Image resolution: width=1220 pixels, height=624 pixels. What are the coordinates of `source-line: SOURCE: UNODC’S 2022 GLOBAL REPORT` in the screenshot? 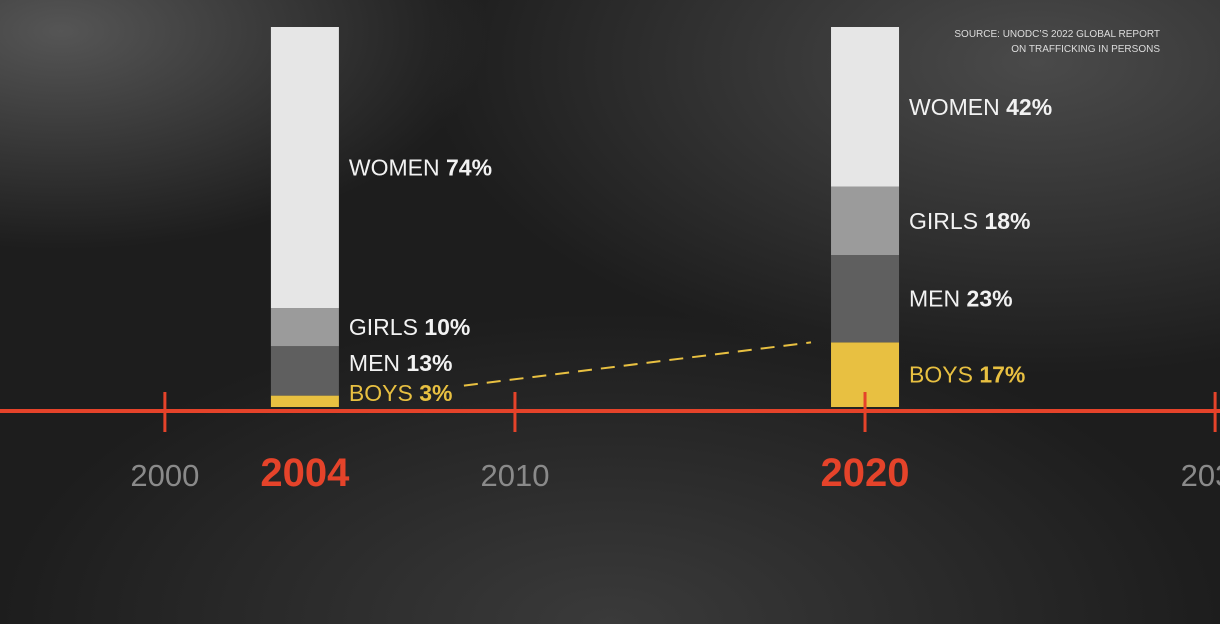 It's located at (1057, 34).